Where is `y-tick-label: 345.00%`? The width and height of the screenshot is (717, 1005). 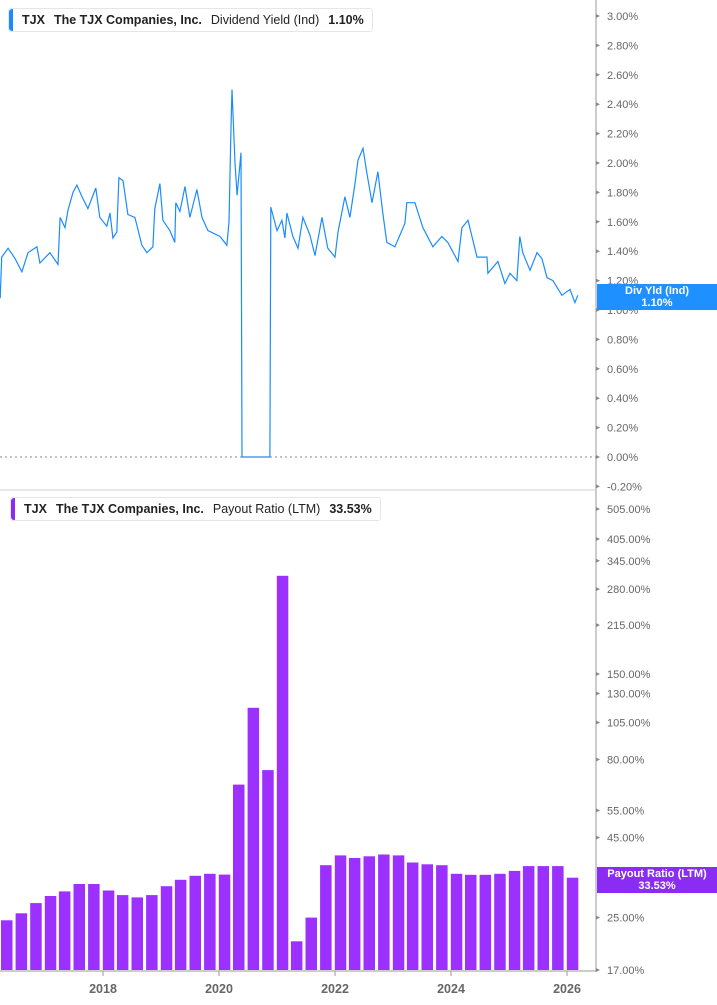
y-tick-label: 345.00% is located at coordinates (629, 562).